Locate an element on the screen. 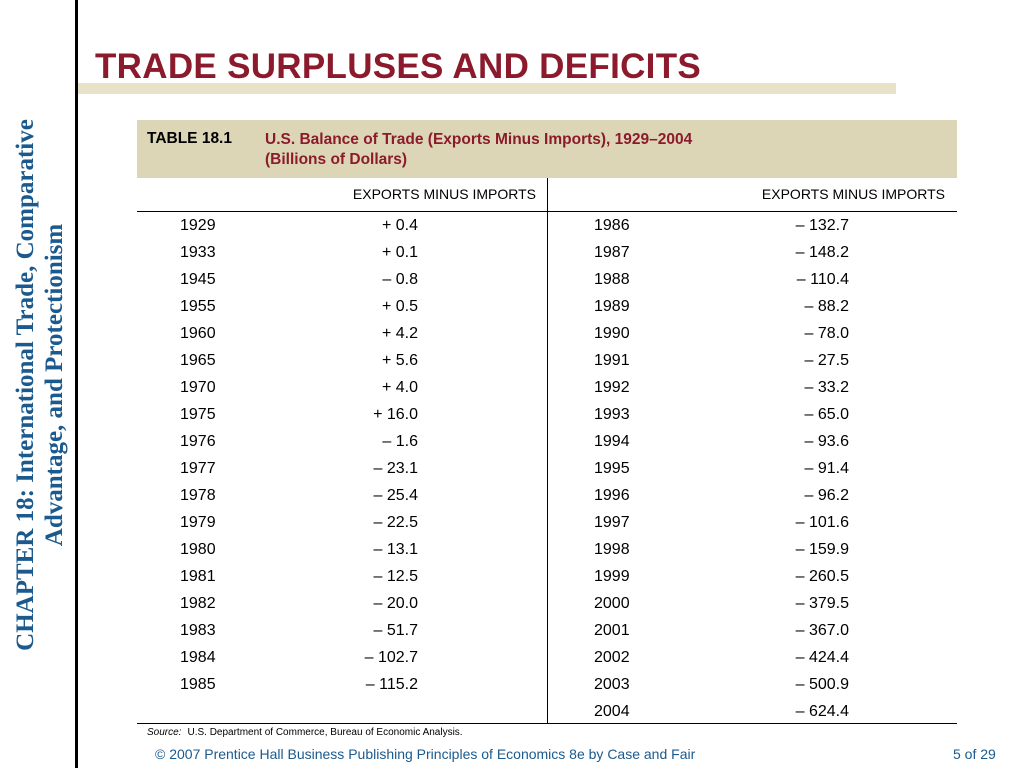 The width and height of the screenshot is (1024, 768). value-cell-right: – 27.5 is located at coordinates (826, 360).